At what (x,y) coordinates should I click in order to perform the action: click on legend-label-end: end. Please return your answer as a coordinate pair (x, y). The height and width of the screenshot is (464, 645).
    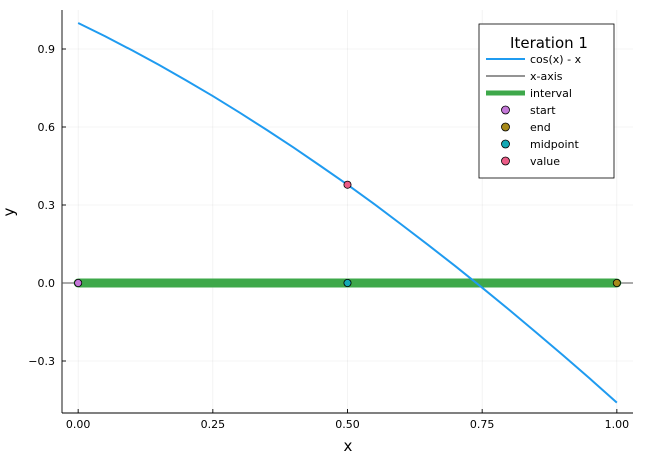
    Looking at the image, I should click on (540, 127).